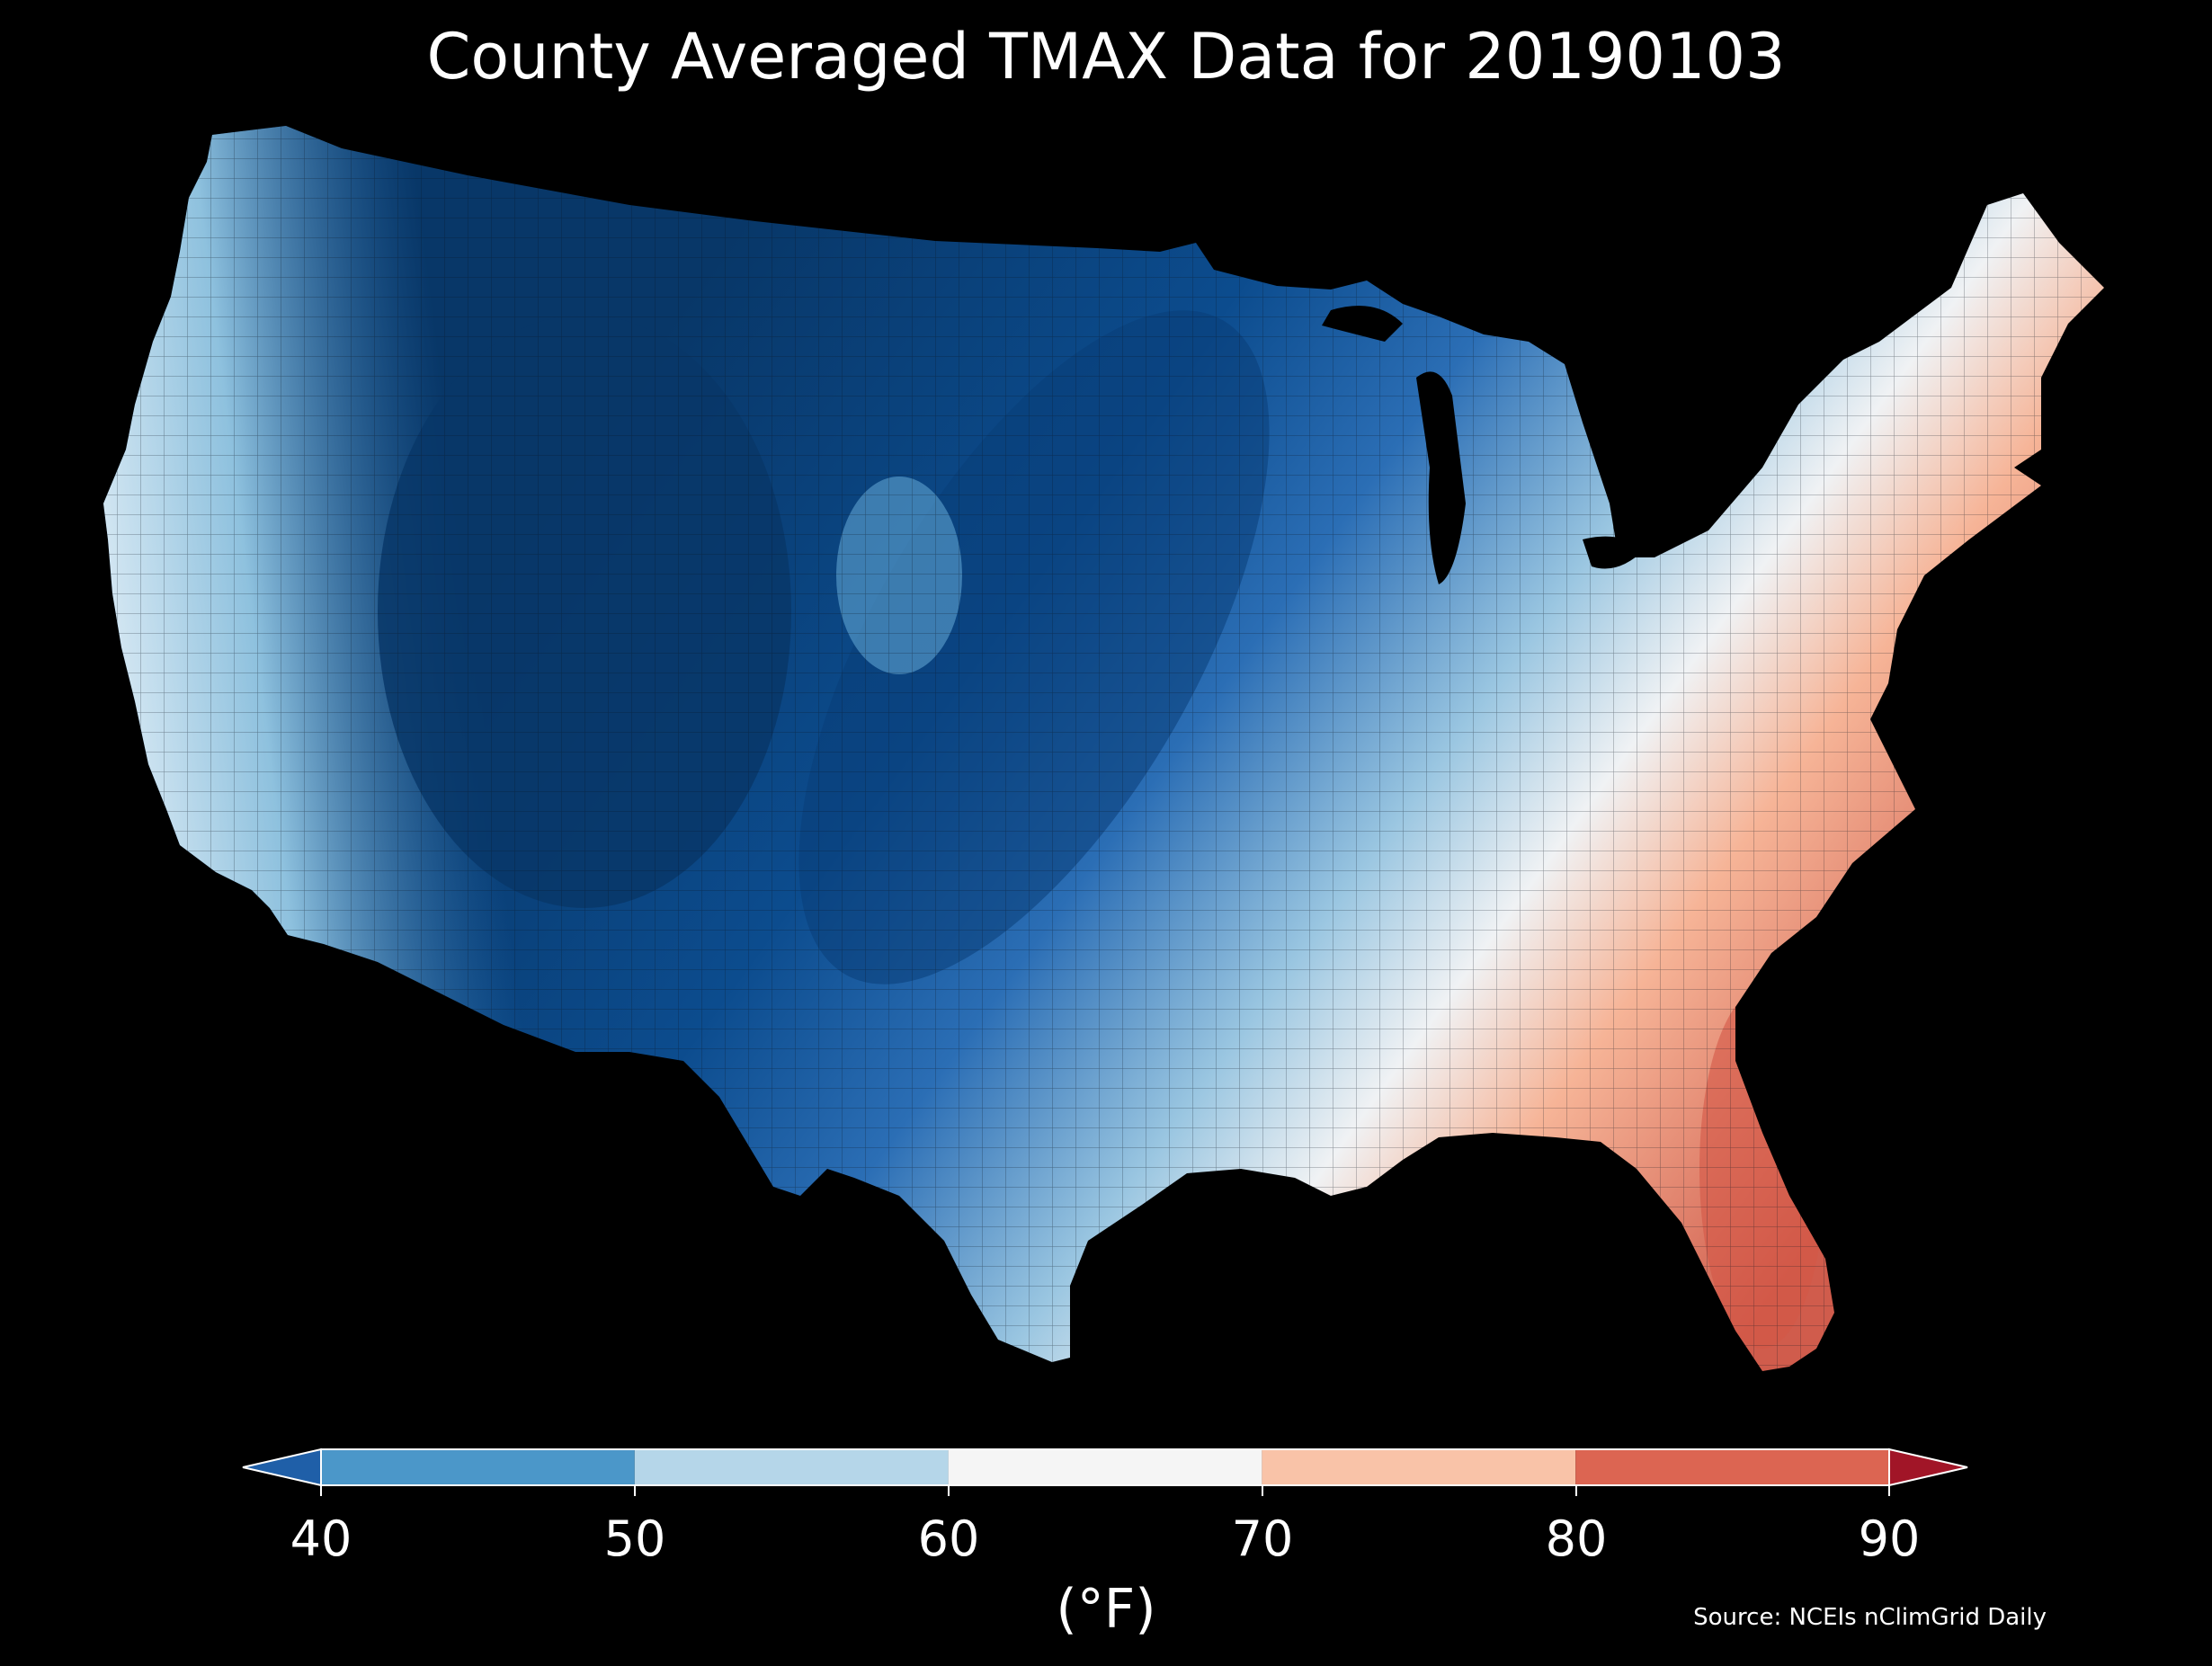 The width and height of the screenshot is (2212, 1666). What do you see at coordinates (1614, 553) in the screenshot?
I see `lake-erie` at bounding box center [1614, 553].